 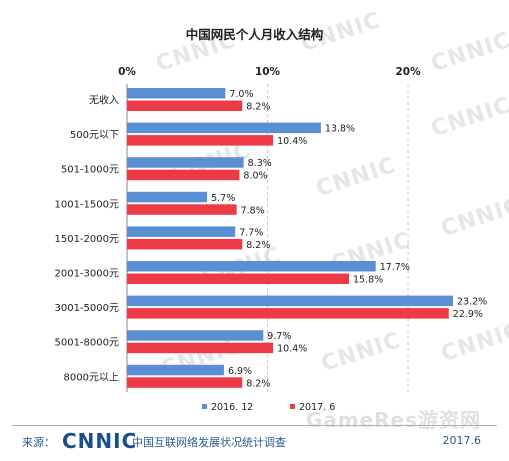 What do you see at coordinates (86, 274) in the screenshot?
I see `category-label: 2001-3000元` at bounding box center [86, 274].